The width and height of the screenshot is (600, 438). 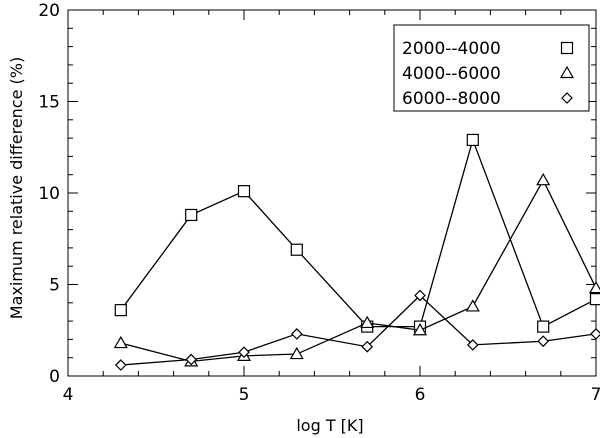 What do you see at coordinates (451, 74) in the screenshot?
I see `legend-entry-label: 4000--6000` at bounding box center [451, 74].